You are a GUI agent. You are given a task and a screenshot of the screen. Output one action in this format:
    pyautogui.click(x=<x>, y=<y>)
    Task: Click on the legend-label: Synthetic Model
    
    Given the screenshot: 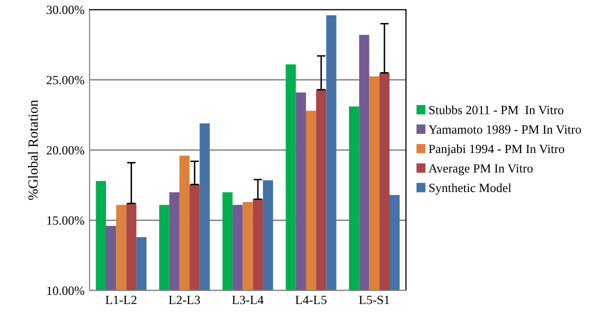 What is the action you would take?
    pyautogui.click(x=470, y=189)
    